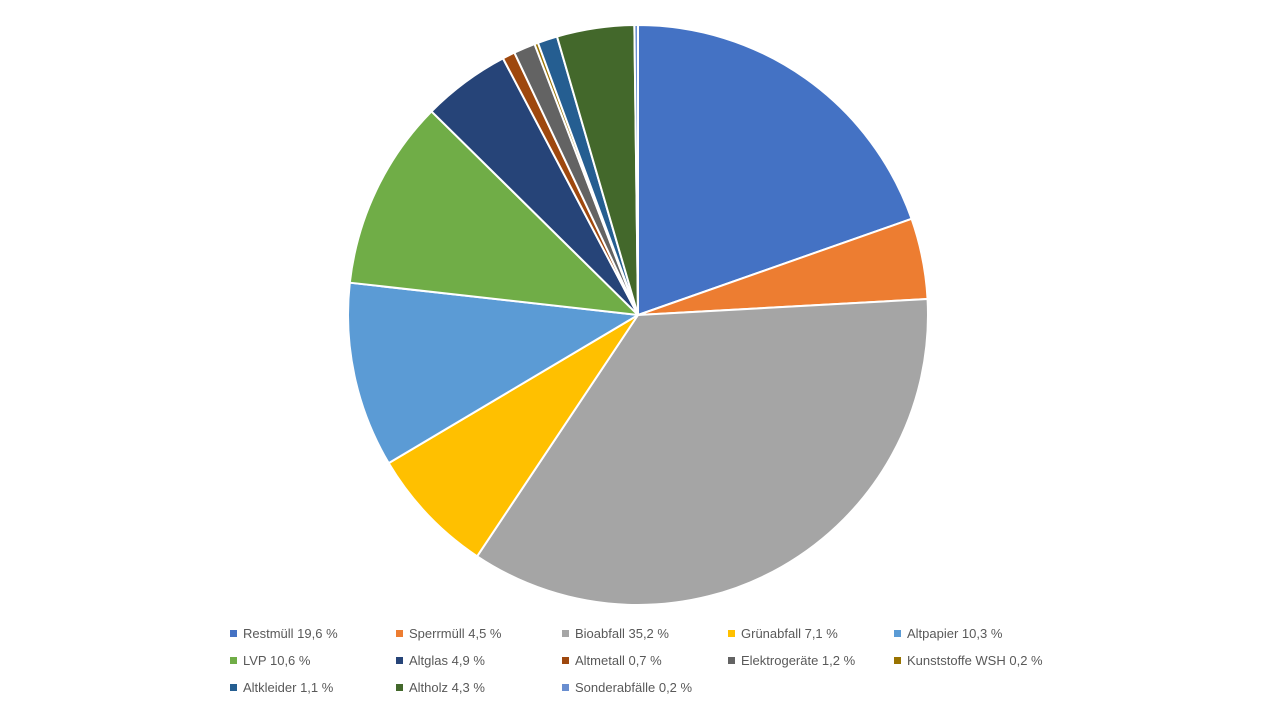  Describe the element at coordinates (634, 687) in the screenshot. I see `legend-label: Sonderabfälle 0,2 %` at that location.